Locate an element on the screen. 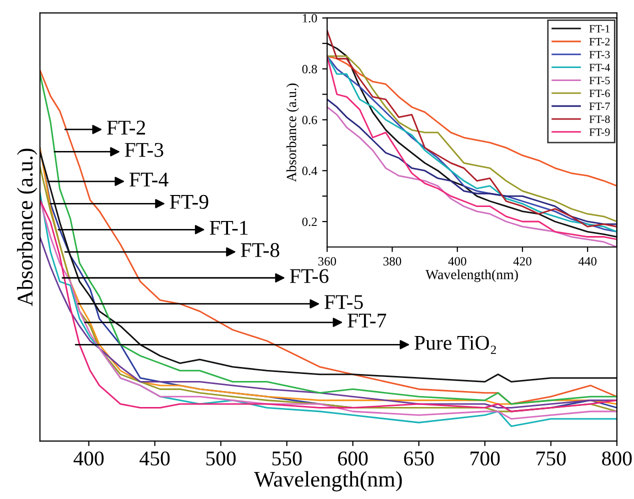 This screenshot has width=634, height=499. y-tick-label: 0.2 is located at coordinates (309, 222).